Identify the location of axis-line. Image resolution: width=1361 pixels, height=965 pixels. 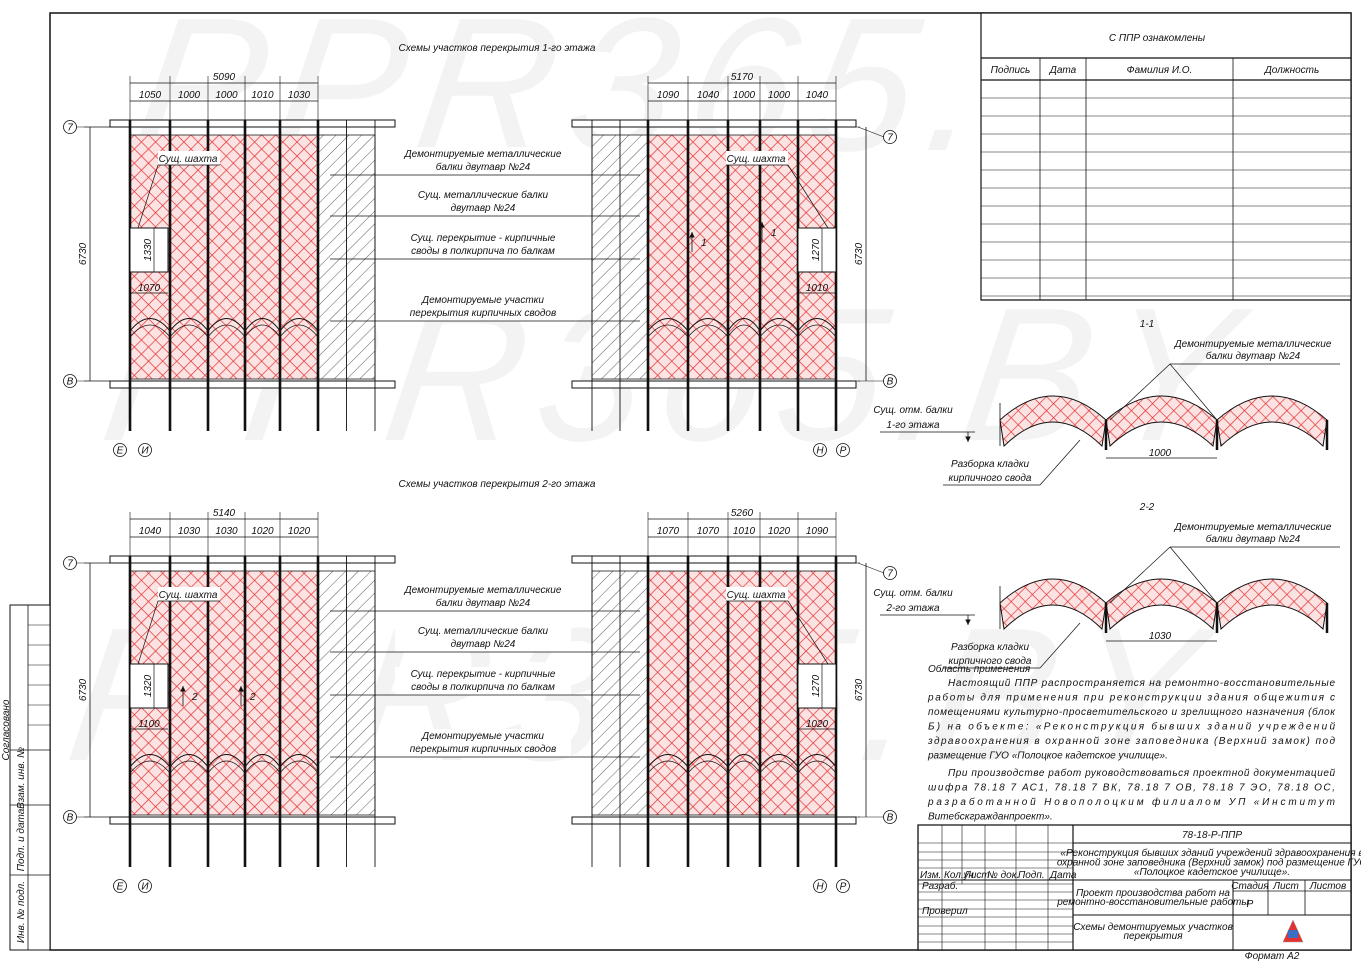
(871, 568).